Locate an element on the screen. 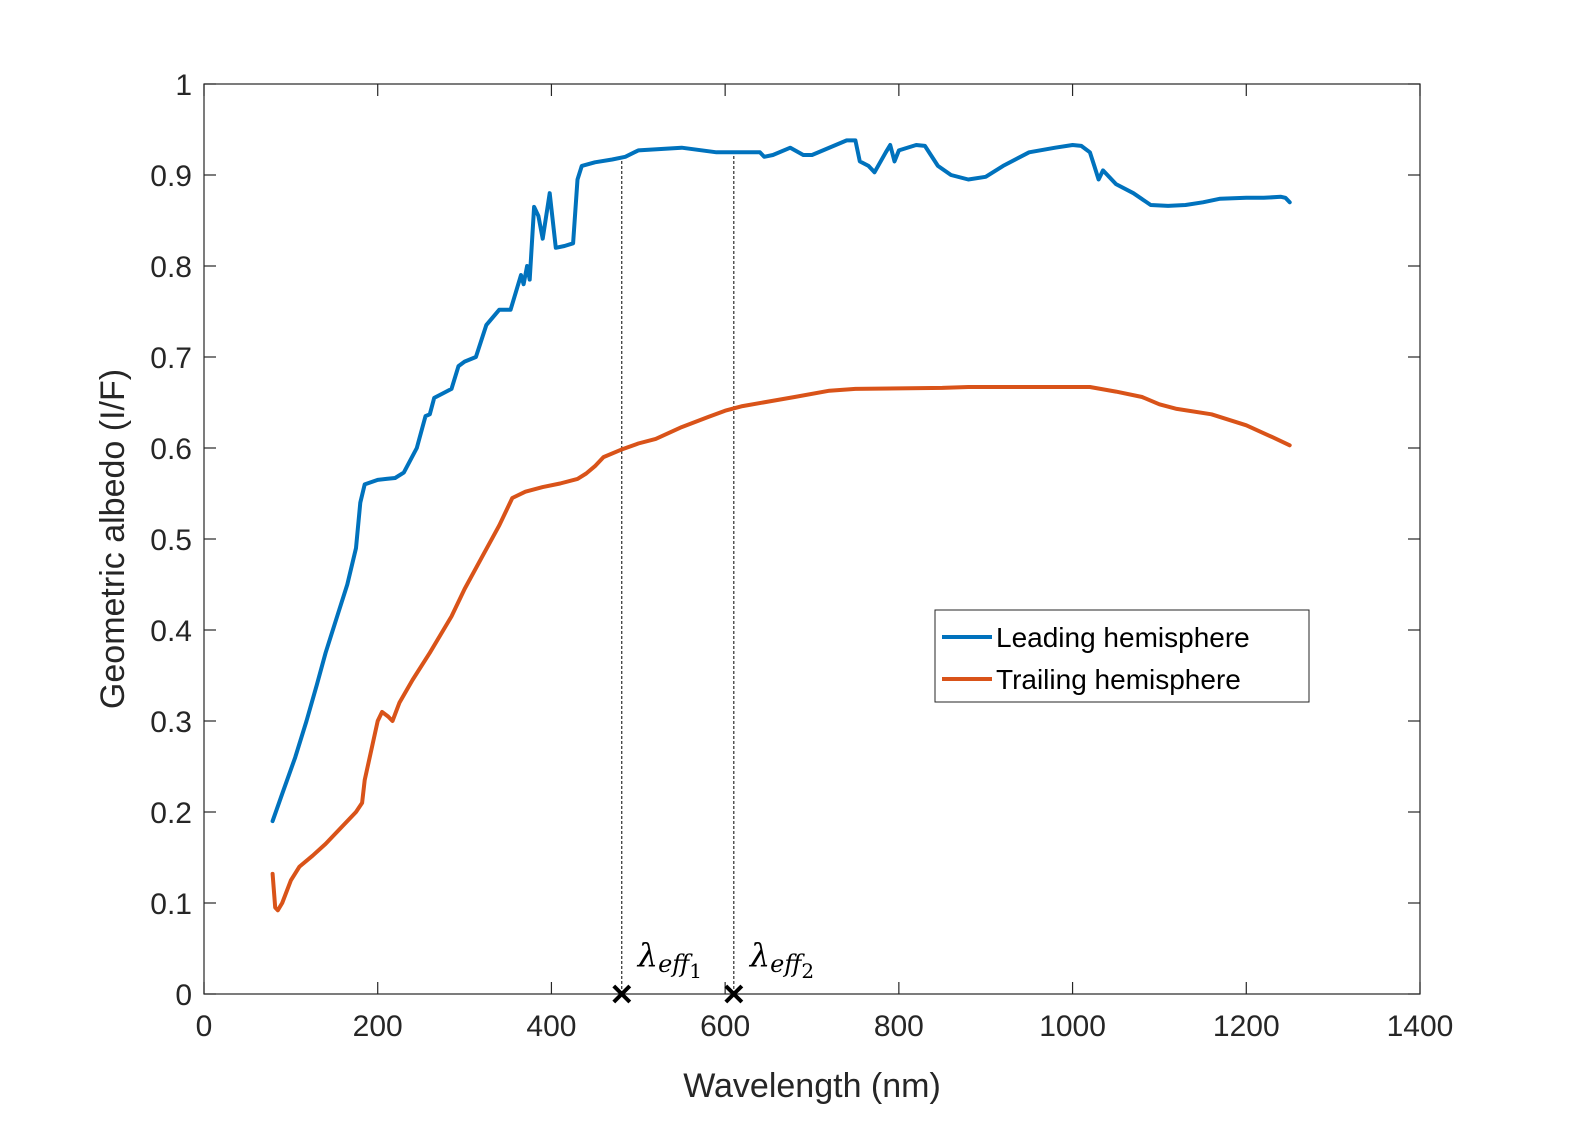  y-axis-label: Geometric albedo (I/F) is located at coordinates (113, 539).